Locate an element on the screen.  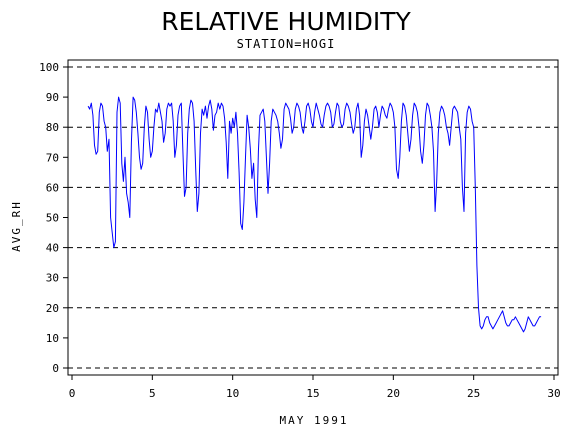
y-tick-label-40: 40 is located at coordinates (52, 248).